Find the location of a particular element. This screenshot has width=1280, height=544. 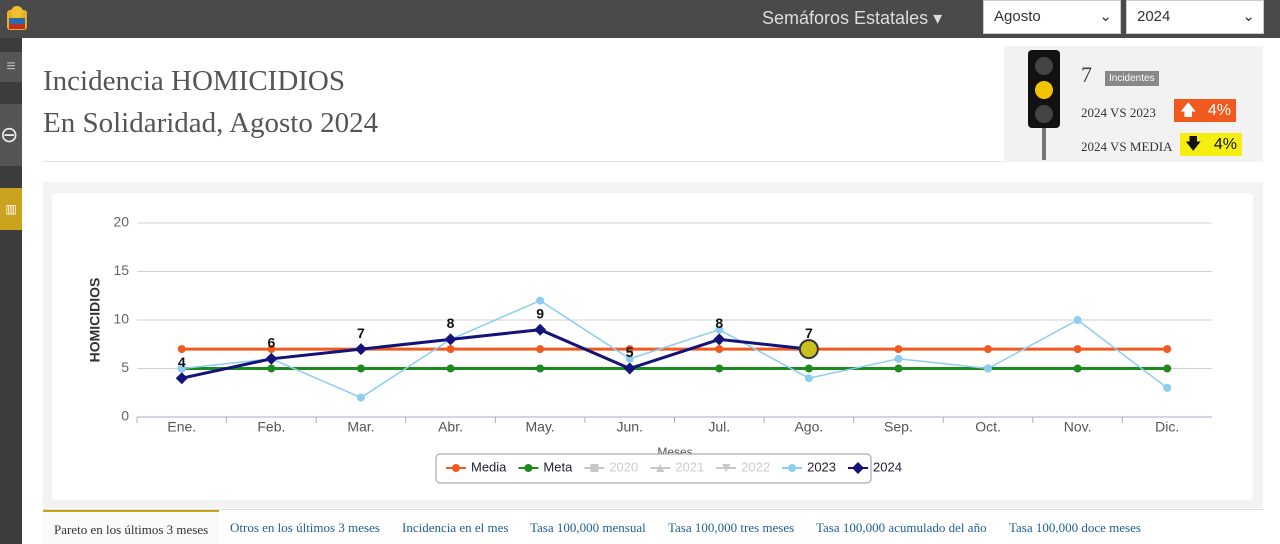

legend-label: 2024 is located at coordinates (887, 466).